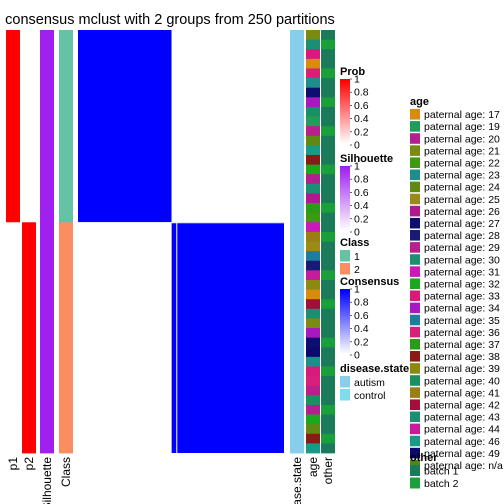 The width and height of the screenshot is (504, 504). I want to click on legend-class-swatch, so click(345, 256).